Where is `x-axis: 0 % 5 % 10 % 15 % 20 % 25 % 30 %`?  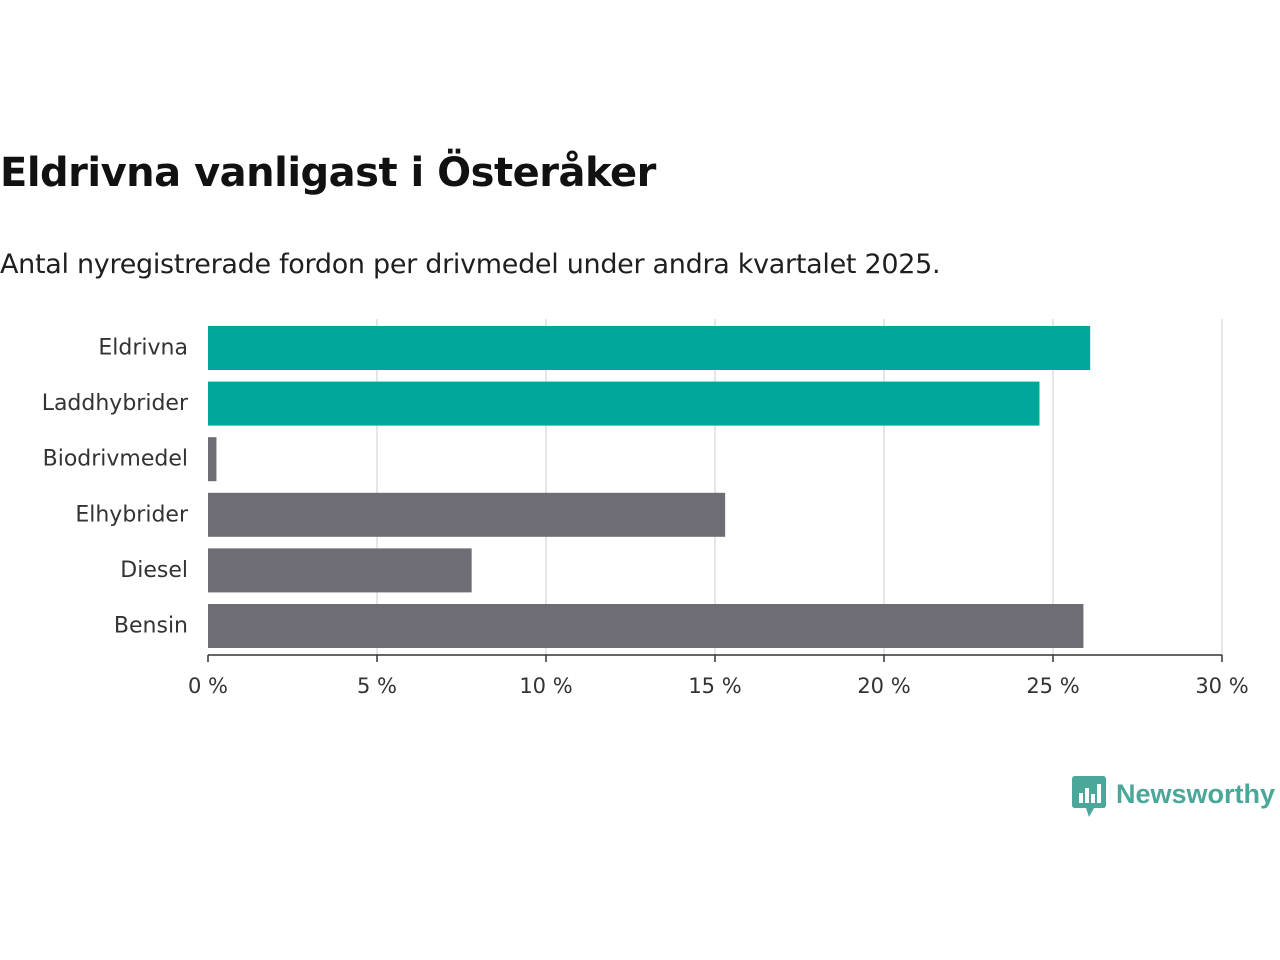
x-axis: 0 % 5 % 10 % 15 % 20 % 25 % 30 % is located at coordinates (718, 676).